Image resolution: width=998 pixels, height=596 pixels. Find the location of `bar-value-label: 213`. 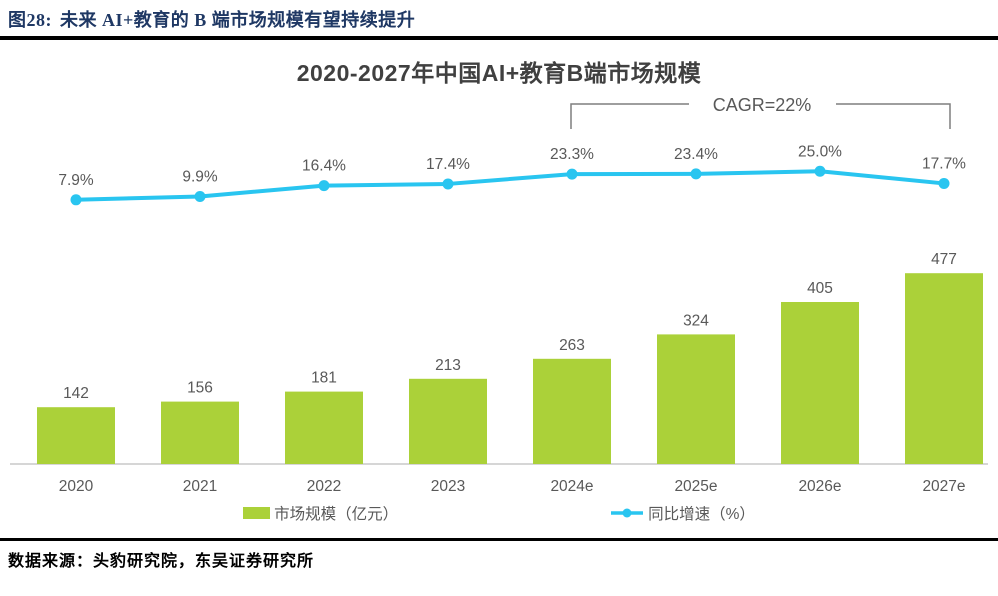

bar-value-label: 213 is located at coordinates (448, 365).